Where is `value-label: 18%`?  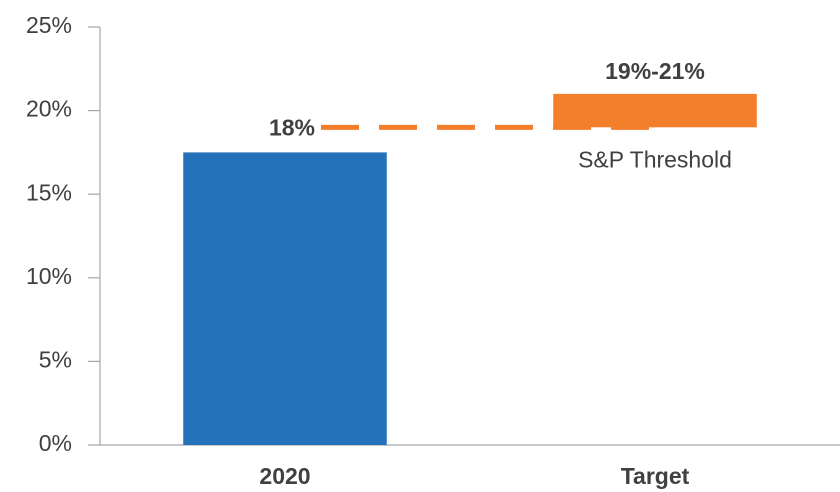 value-label: 18% is located at coordinates (292, 127).